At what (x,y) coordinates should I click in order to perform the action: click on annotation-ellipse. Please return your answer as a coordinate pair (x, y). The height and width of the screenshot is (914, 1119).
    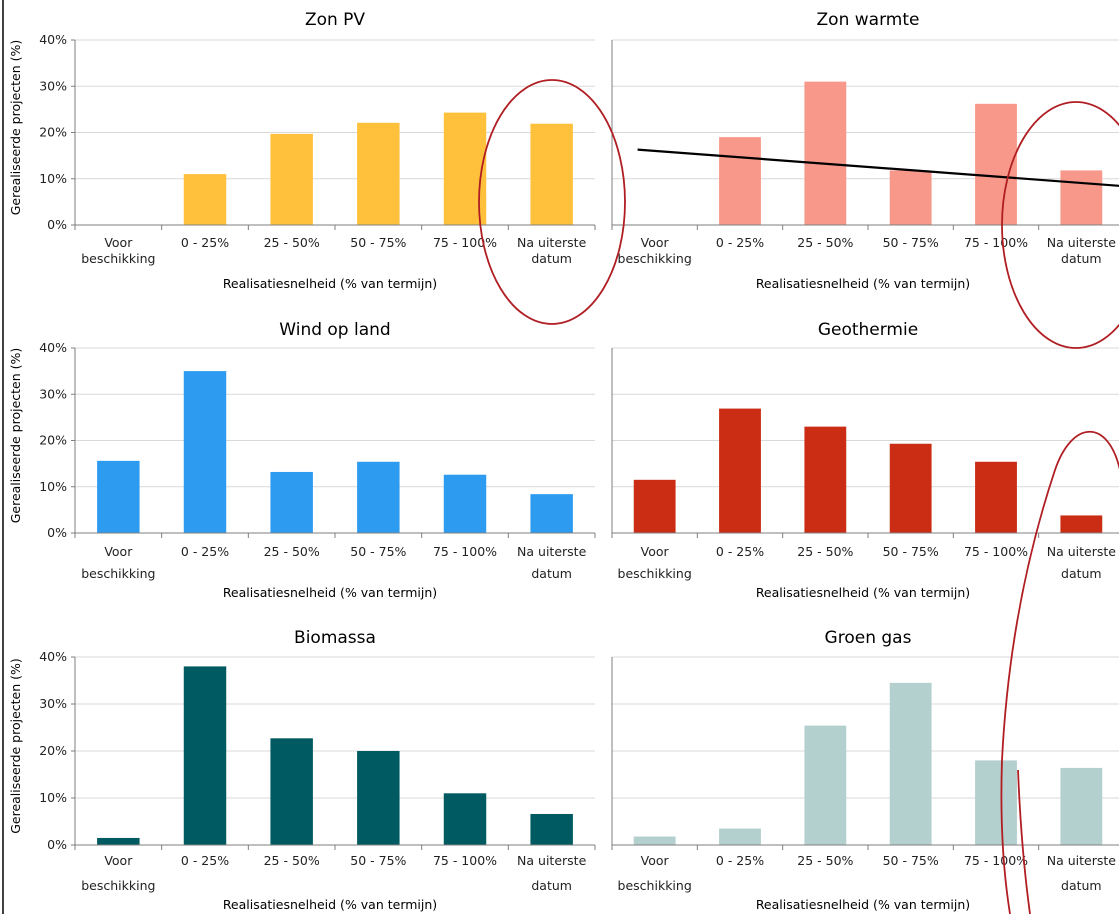
    Looking at the image, I should click on (552, 202).